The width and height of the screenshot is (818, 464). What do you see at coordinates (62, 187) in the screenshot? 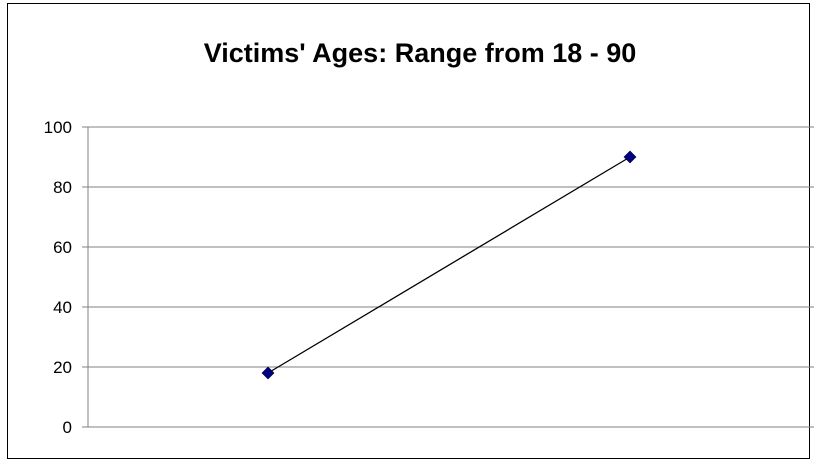
I see `y-tick-label: 80` at bounding box center [62, 187].